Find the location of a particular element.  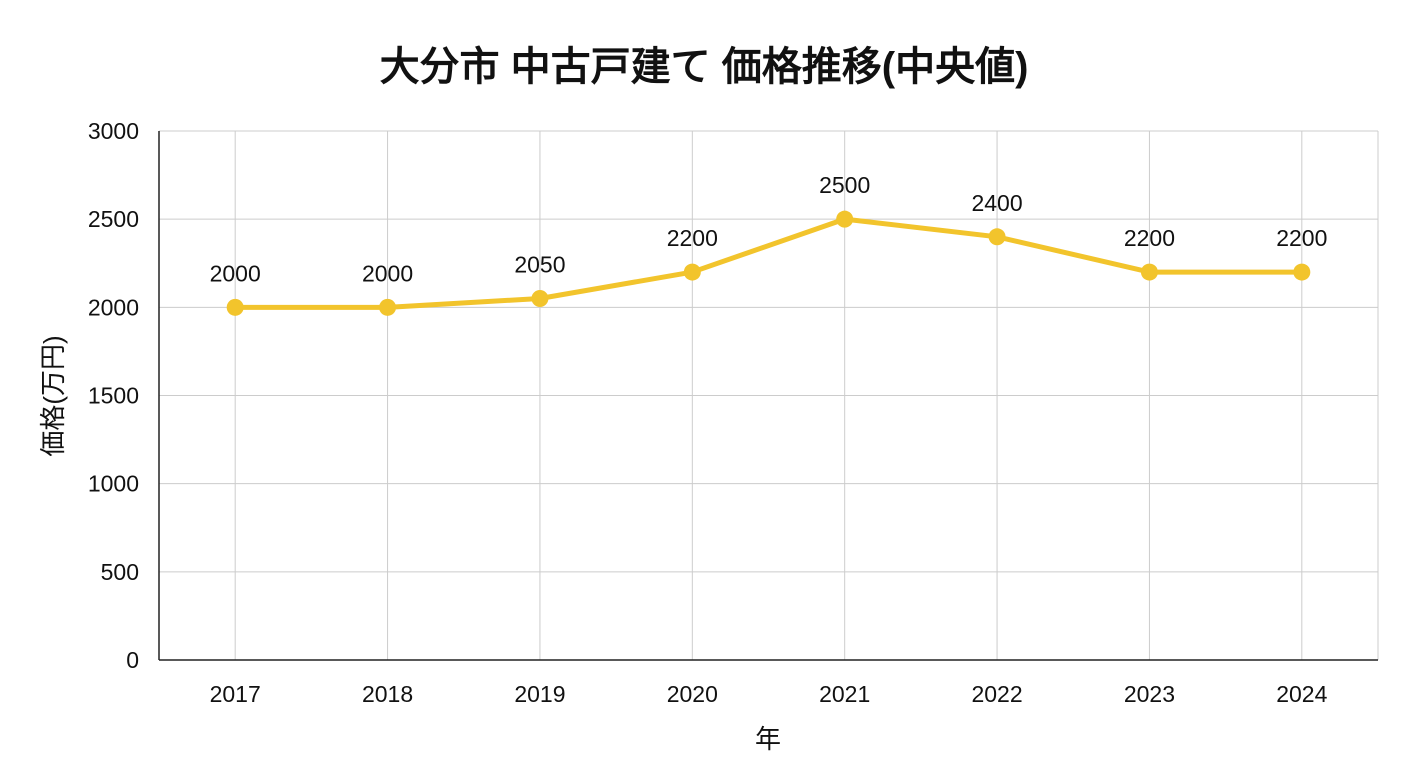

y-tick-label: 3000 is located at coordinates (113, 131).